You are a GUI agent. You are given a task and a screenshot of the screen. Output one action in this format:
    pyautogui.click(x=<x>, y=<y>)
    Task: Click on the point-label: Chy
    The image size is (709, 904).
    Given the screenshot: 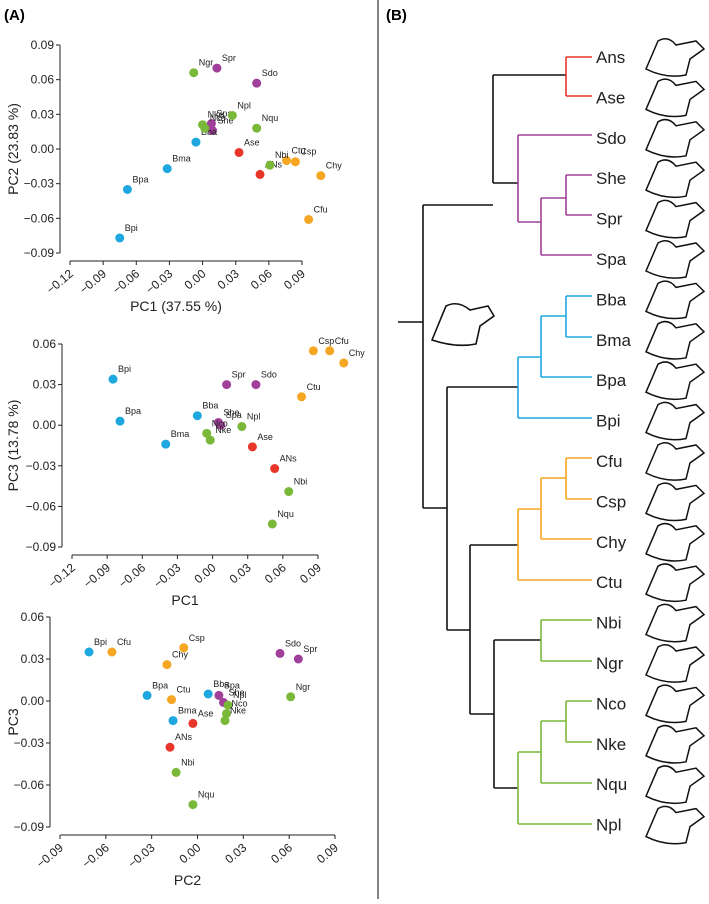 What is the action you would take?
    pyautogui.click(x=334, y=166)
    